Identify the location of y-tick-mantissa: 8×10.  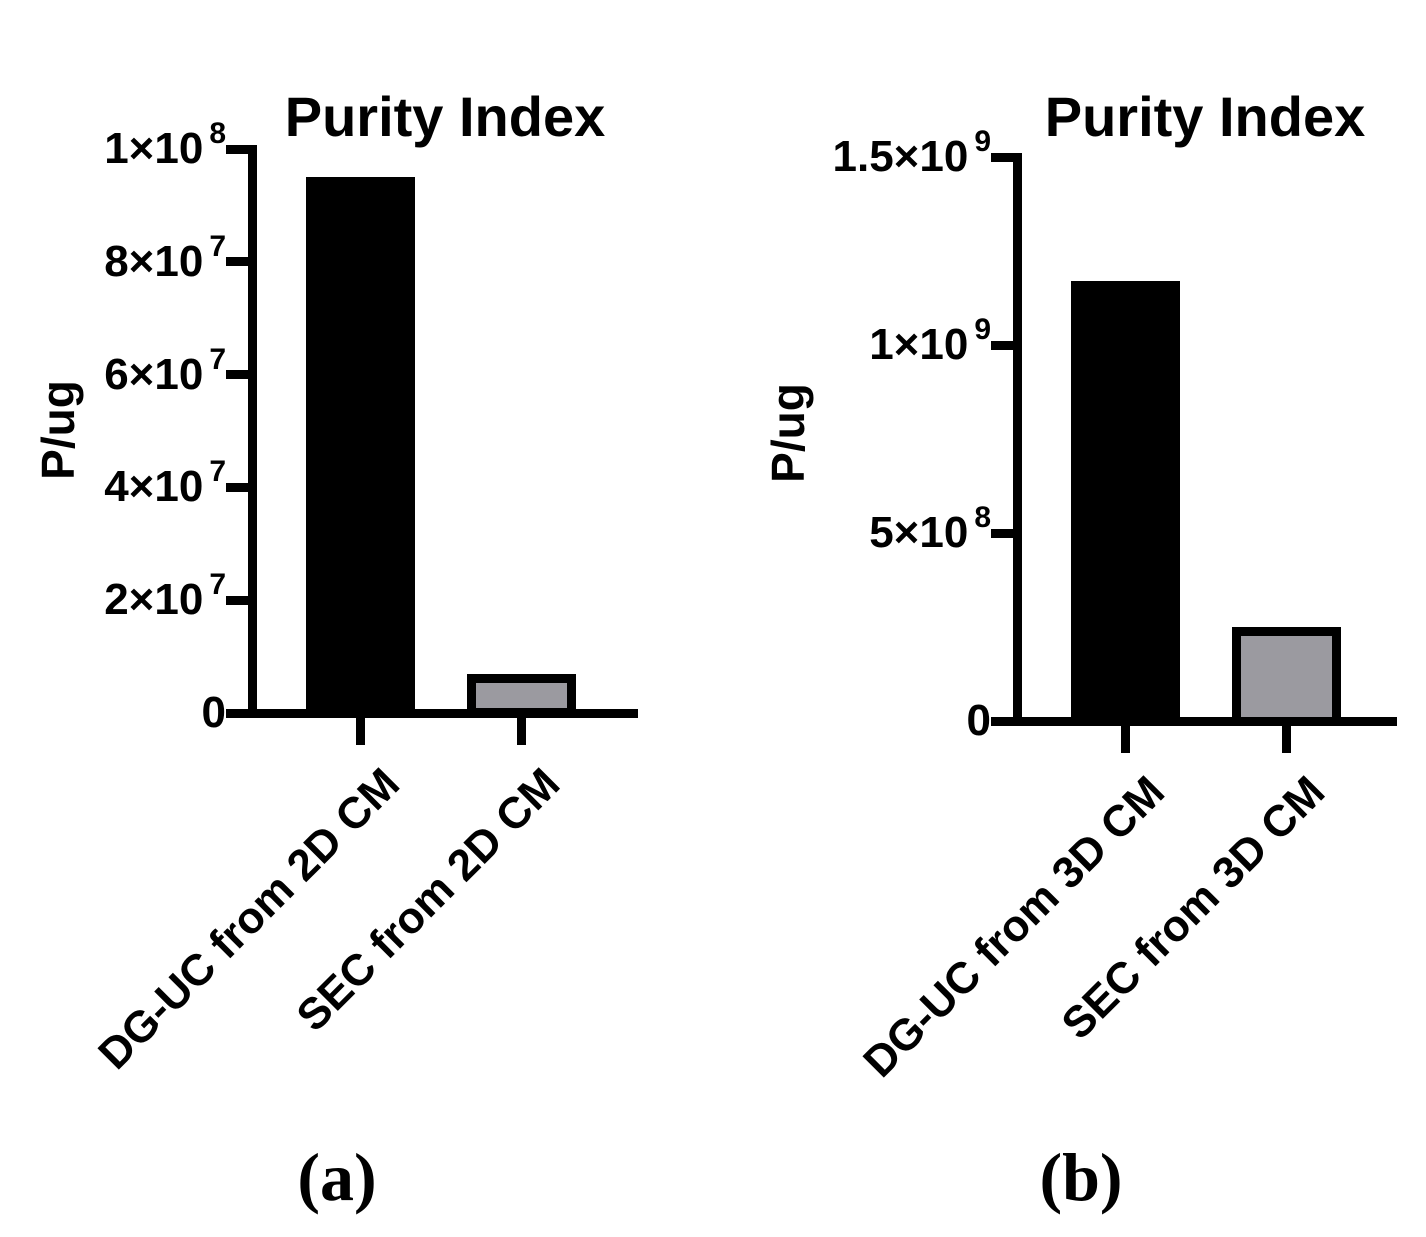
(154, 261).